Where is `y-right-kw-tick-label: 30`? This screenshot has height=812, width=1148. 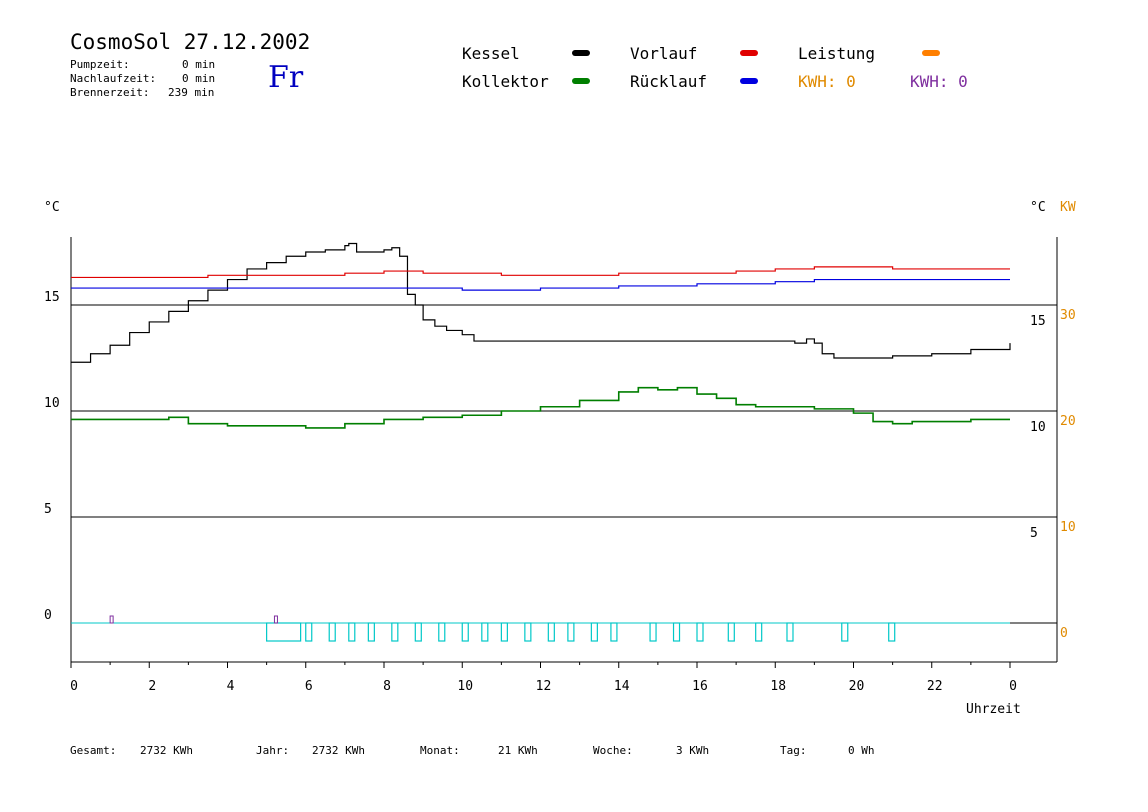
y-right-kw-tick-label: 30 is located at coordinates (1068, 315).